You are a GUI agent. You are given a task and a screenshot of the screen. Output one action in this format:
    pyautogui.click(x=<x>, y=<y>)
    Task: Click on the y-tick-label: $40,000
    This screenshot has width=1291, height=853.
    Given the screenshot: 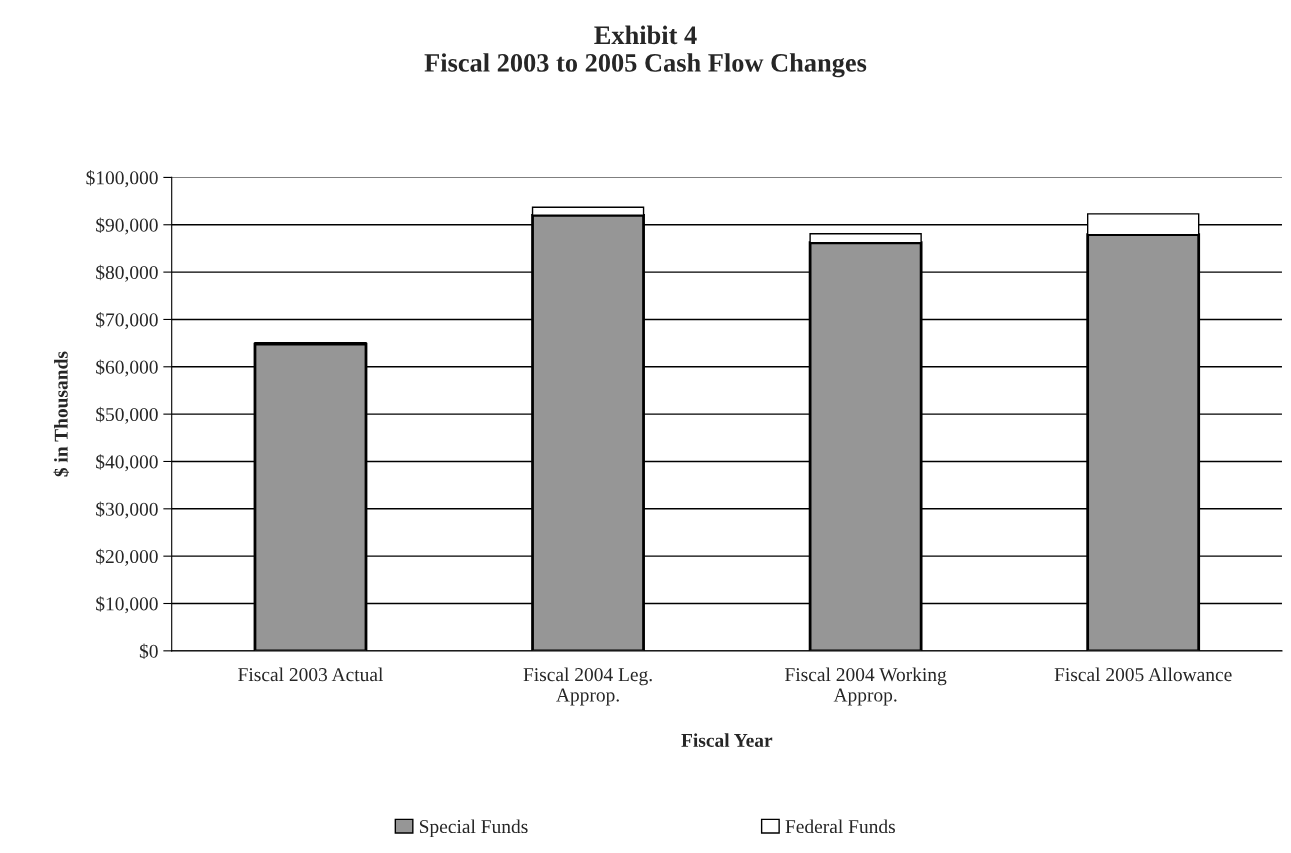 What is the action you would take?
    pyautogui.click(x=127, y=463)
    